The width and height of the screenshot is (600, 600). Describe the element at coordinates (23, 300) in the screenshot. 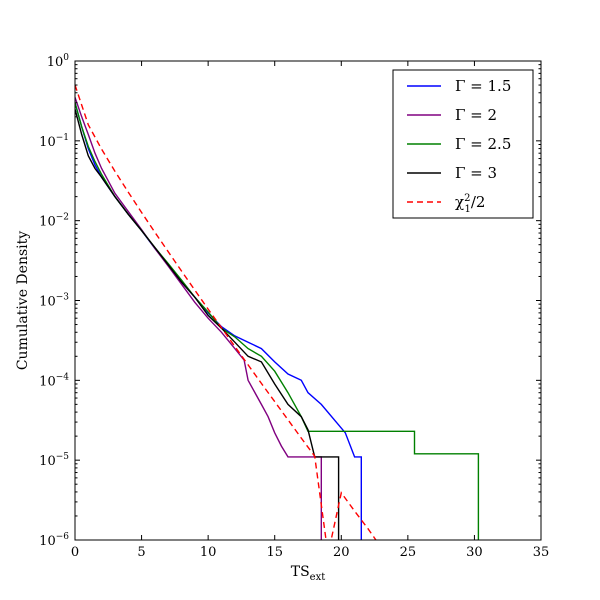

I see `y-axis-label: Cumulative Density` at that location.